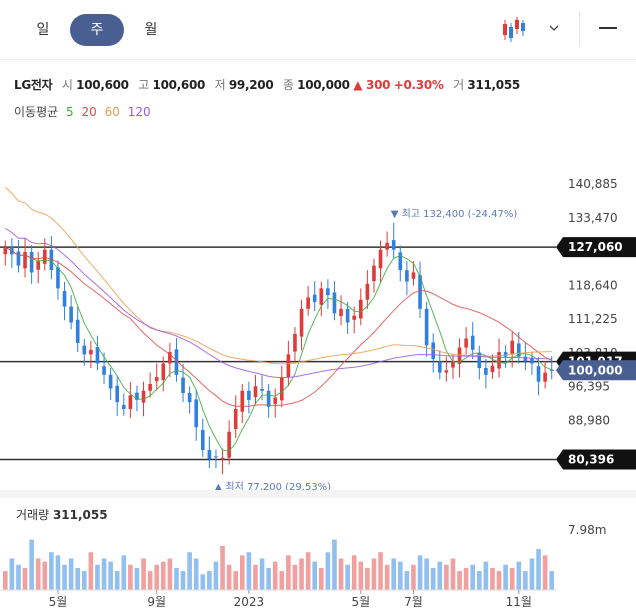  What do you see at coordinates (589, 420) in the screenshot?
I see `price-tick-label: 88,980` at bounding box center [589, 420].